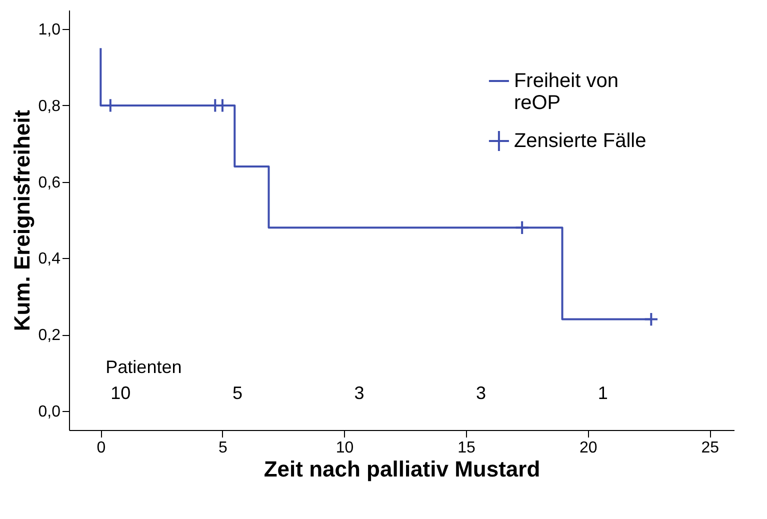  I want to click on y-tick-label: 0,2, so click(49, 335).